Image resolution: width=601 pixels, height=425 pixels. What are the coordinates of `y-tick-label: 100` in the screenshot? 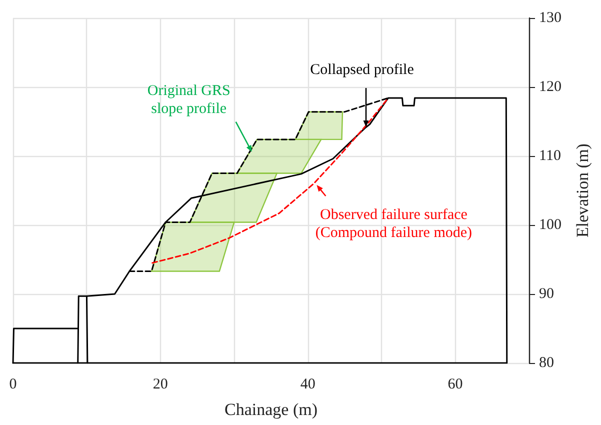 It's located at (550, 225).